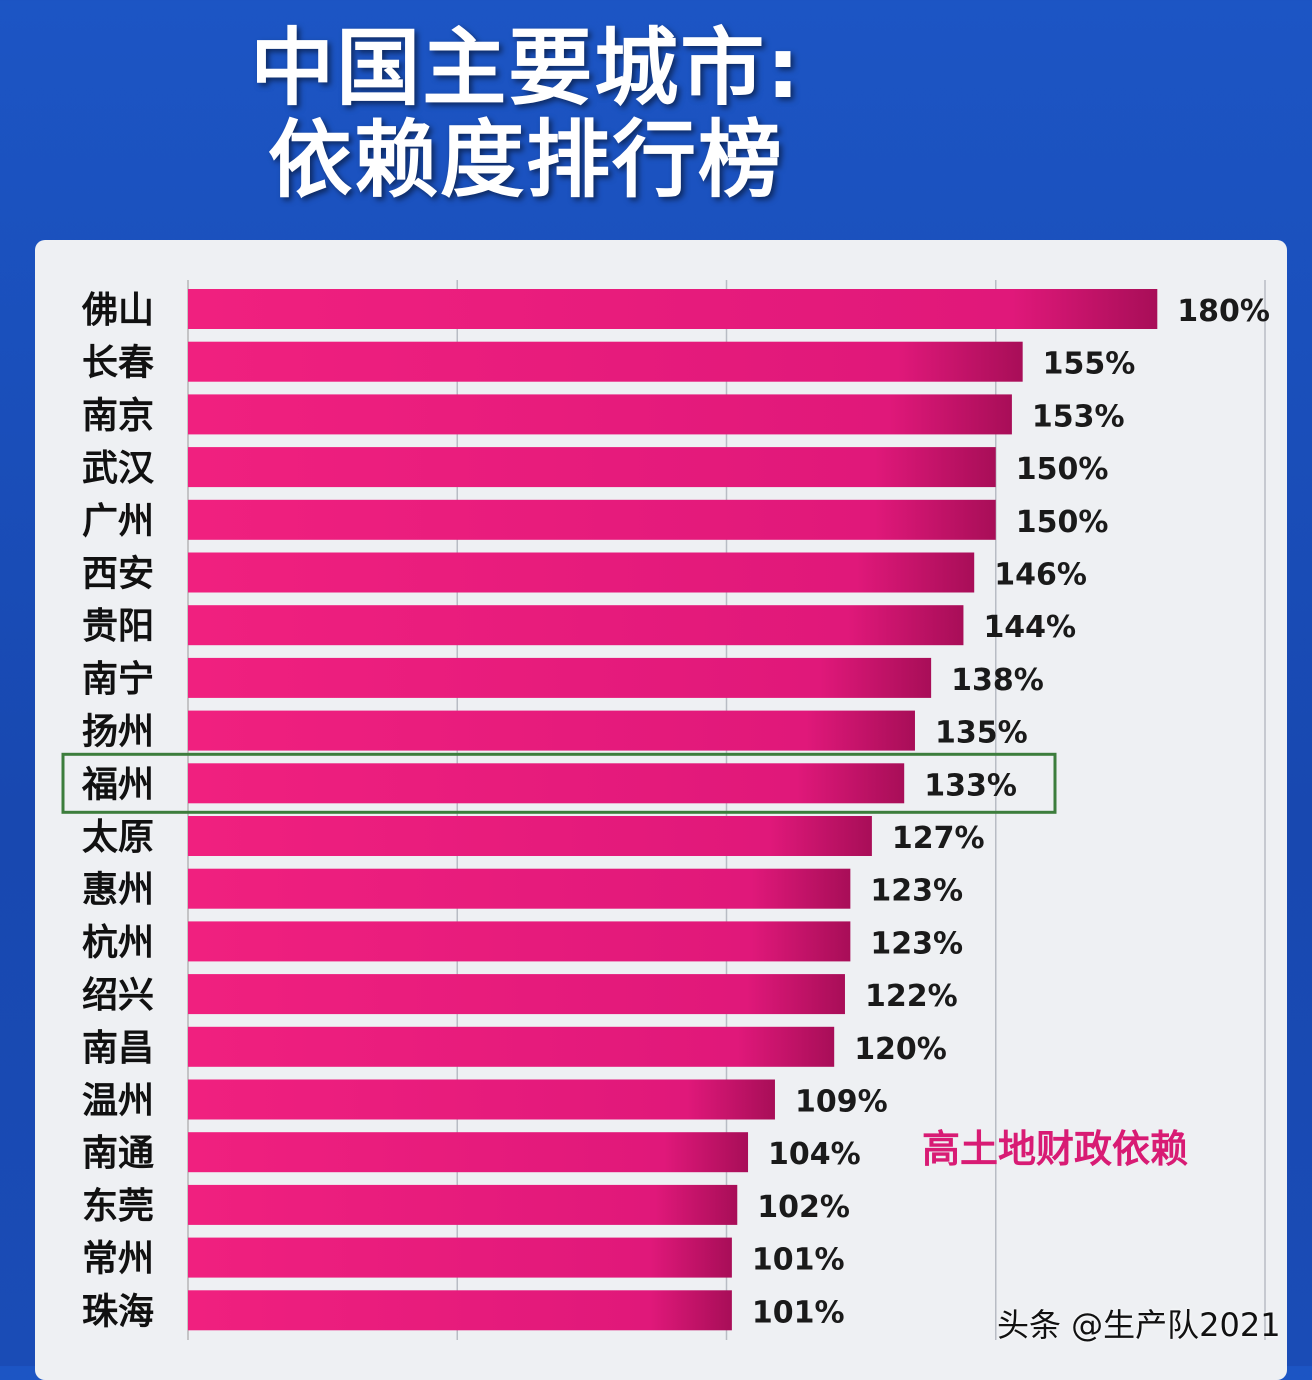  Describe the element at coordinates (118, 521) in the screenshot. I see `category-label: 广州` at that location.